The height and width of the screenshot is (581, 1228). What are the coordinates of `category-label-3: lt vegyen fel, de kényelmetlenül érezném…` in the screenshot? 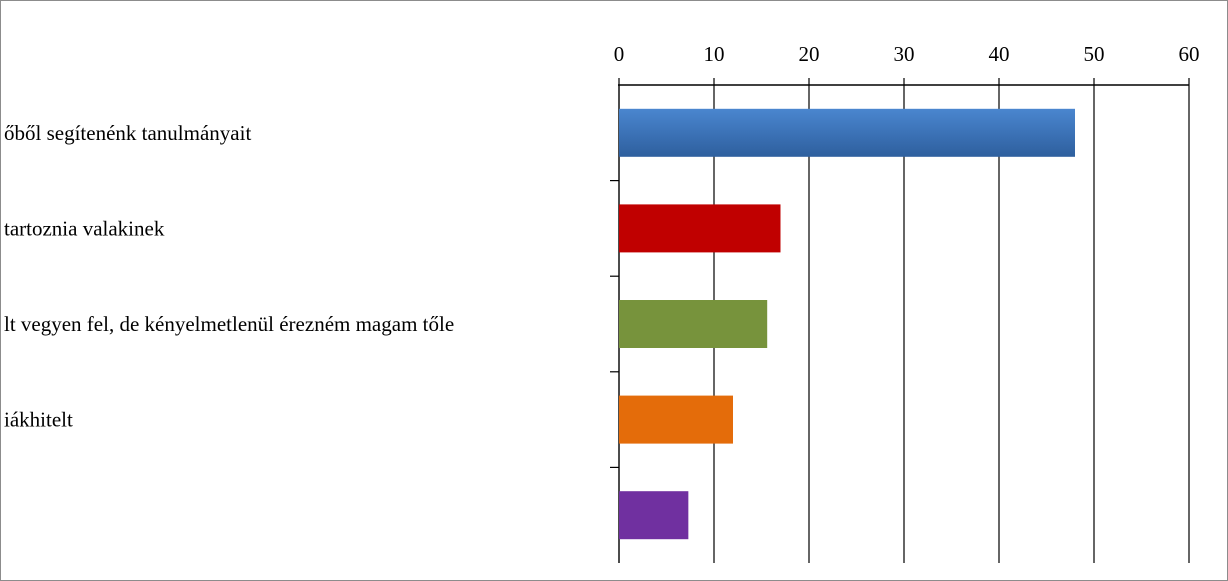 It's located at (229, 324).